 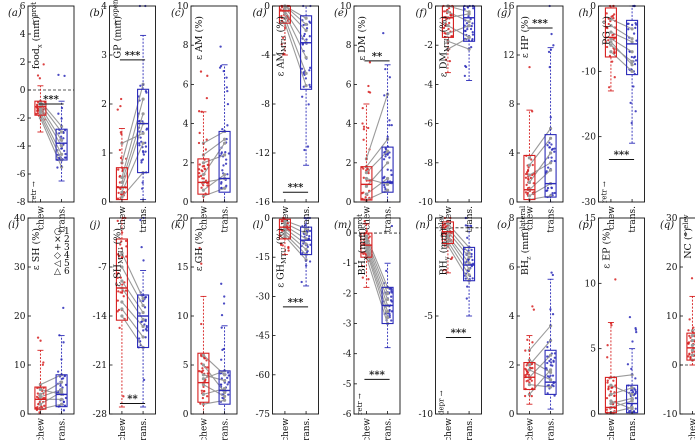 What do you see at coordinates (591, 219) in the screenshot?
I see `y-tick-label: 15` at bounding box center [591, 219].